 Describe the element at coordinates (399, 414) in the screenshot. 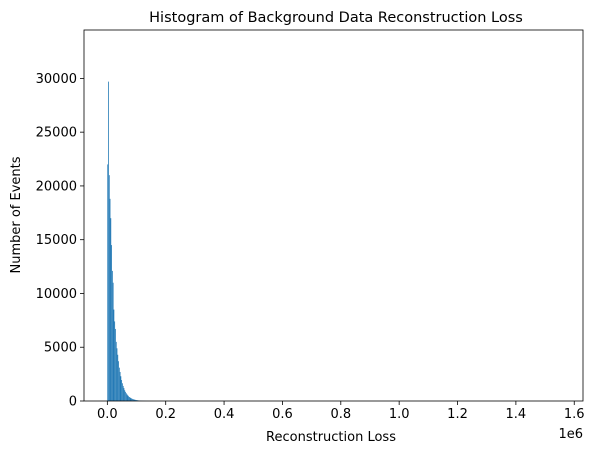

I see `x-tick-label: 1.0` at that location.